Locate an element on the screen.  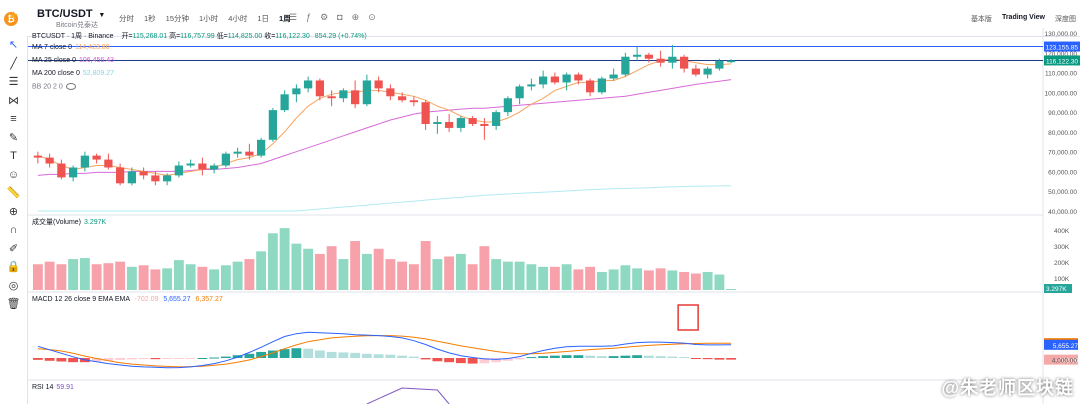
volume-label: 成交量(Volume) is located at coordinates (57, 222).